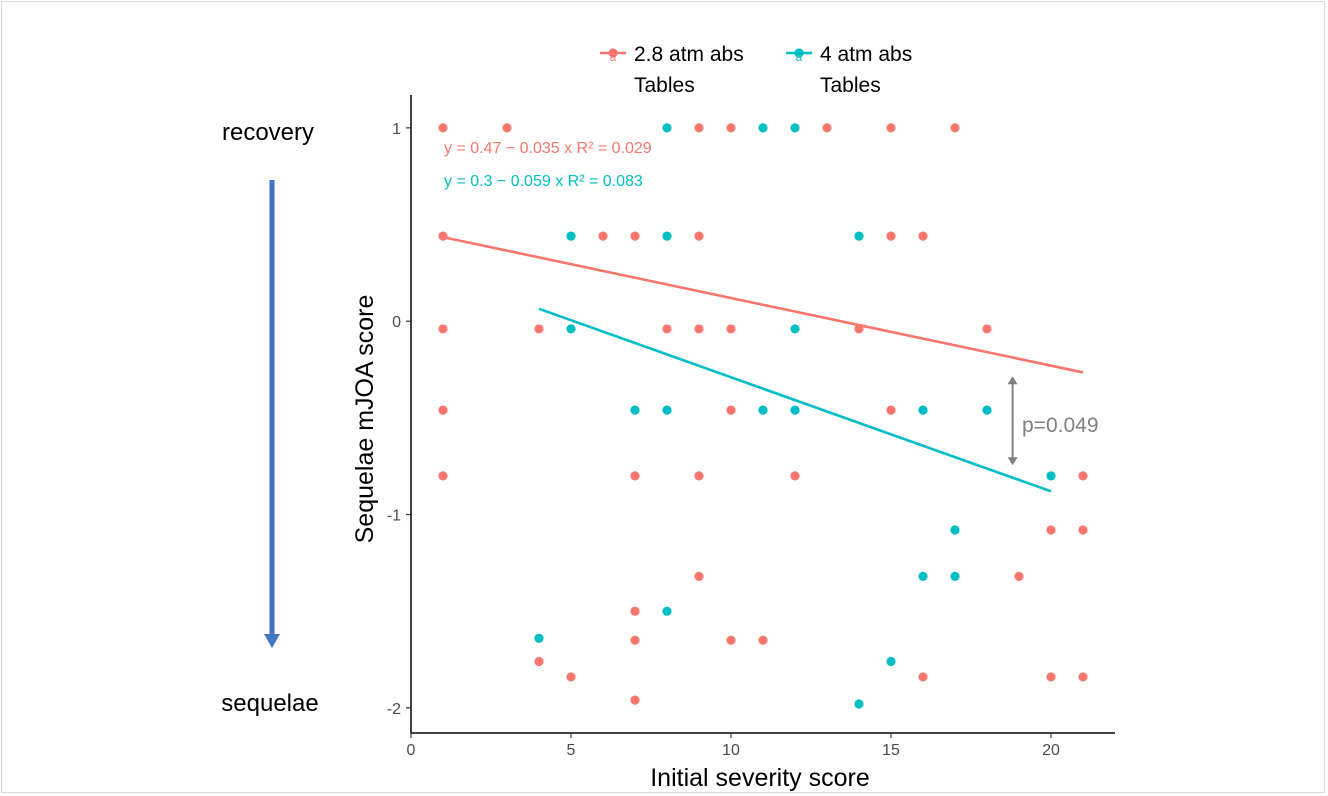 The image size is (1328, 796). I want to click on legend-label-1-line2: Tables, so click(664, 85).